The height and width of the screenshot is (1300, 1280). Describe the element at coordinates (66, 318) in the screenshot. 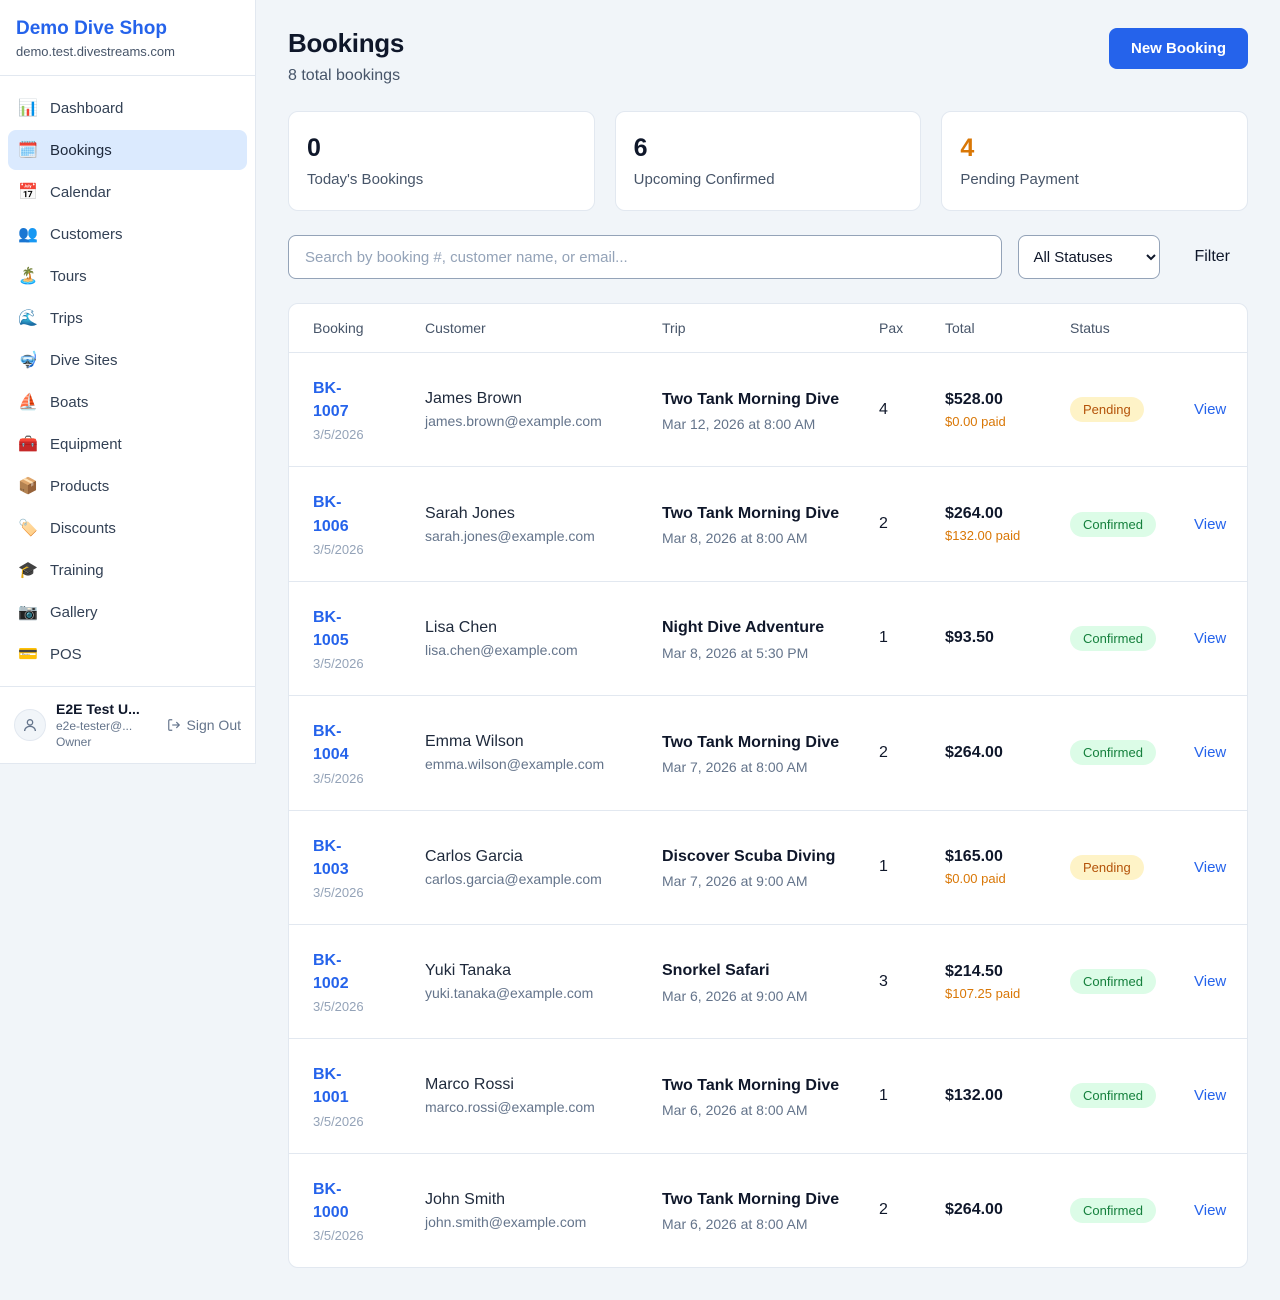

I see `sidebar-item-label: Trips` at that location.